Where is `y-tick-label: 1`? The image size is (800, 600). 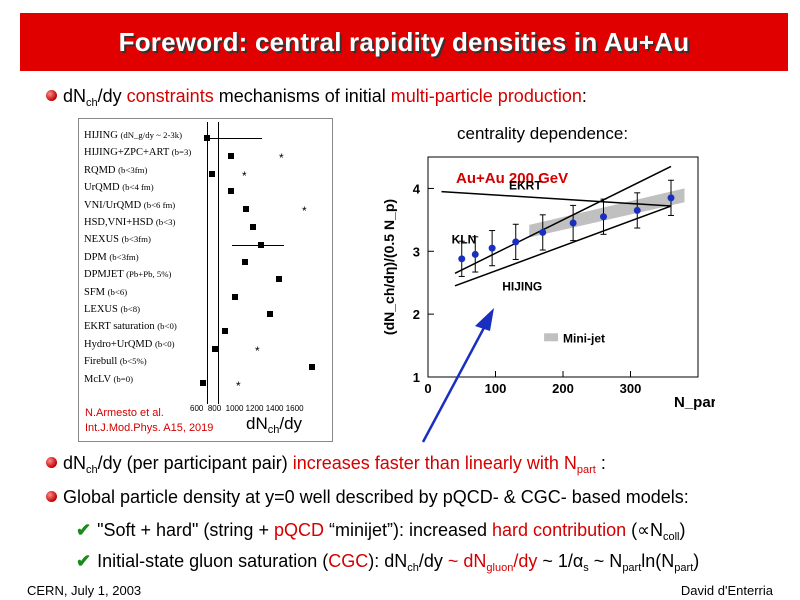
y-tick-label: 1 is located at coordinates (416, 377).